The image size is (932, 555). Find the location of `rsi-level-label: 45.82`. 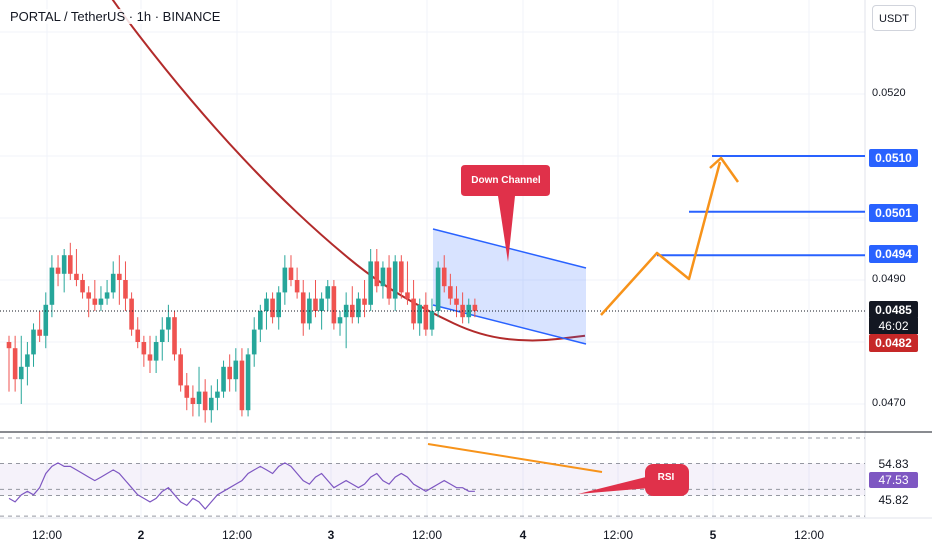

rsi-level-label: 45.82 is located at coordinates (893, 500).